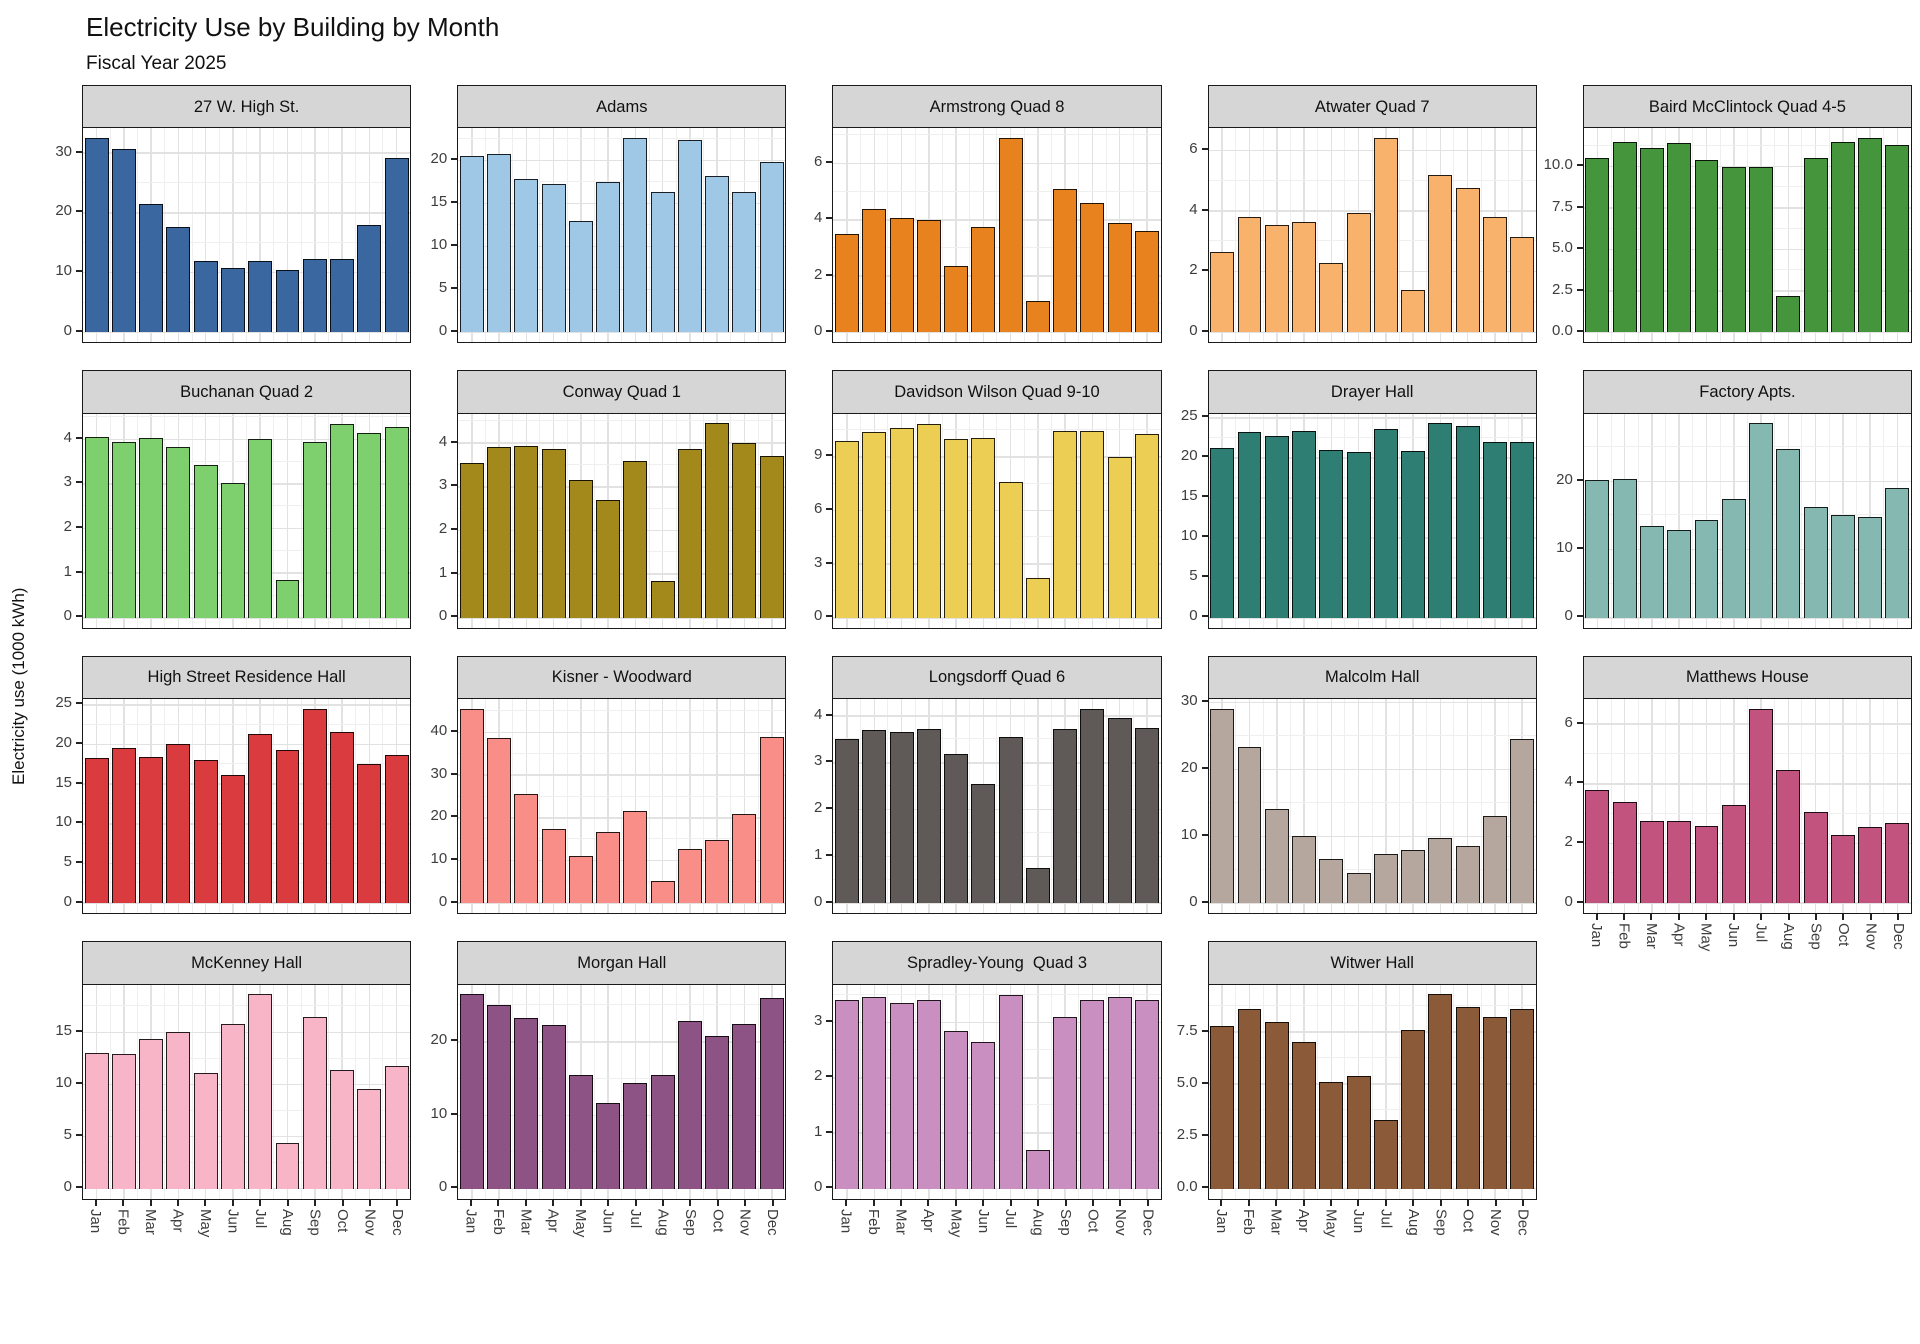 Image resolution: width=1920 pixels, height=1344 pixels. Describe the element at coordinates (622, 962) in the screenshot. I see `facet-strip-label: Morgan Hall` at that location.